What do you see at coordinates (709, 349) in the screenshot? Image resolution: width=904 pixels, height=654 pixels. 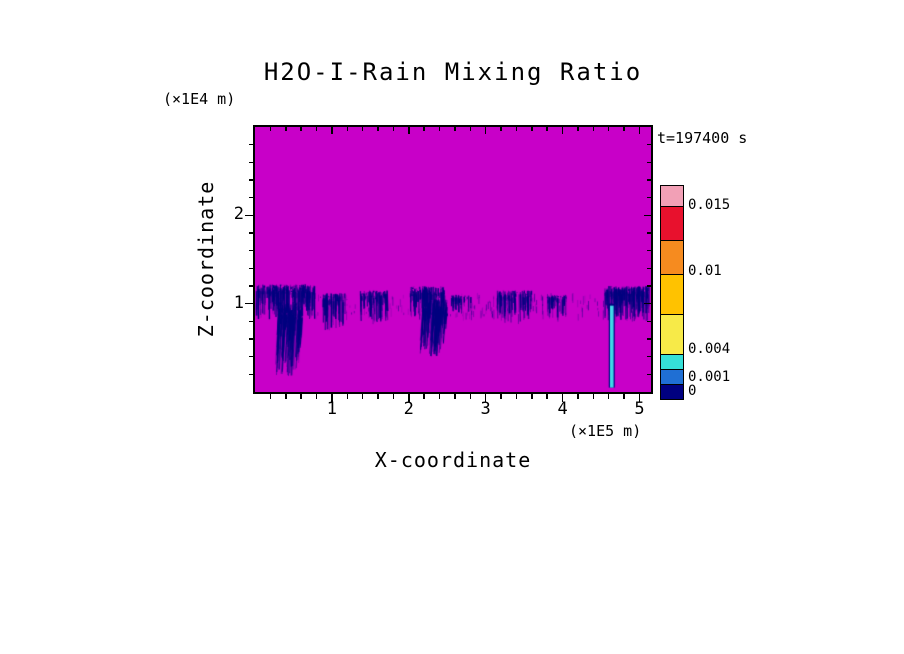 I see `colorbar-label: 0.004` at bounding box center [709, 349].